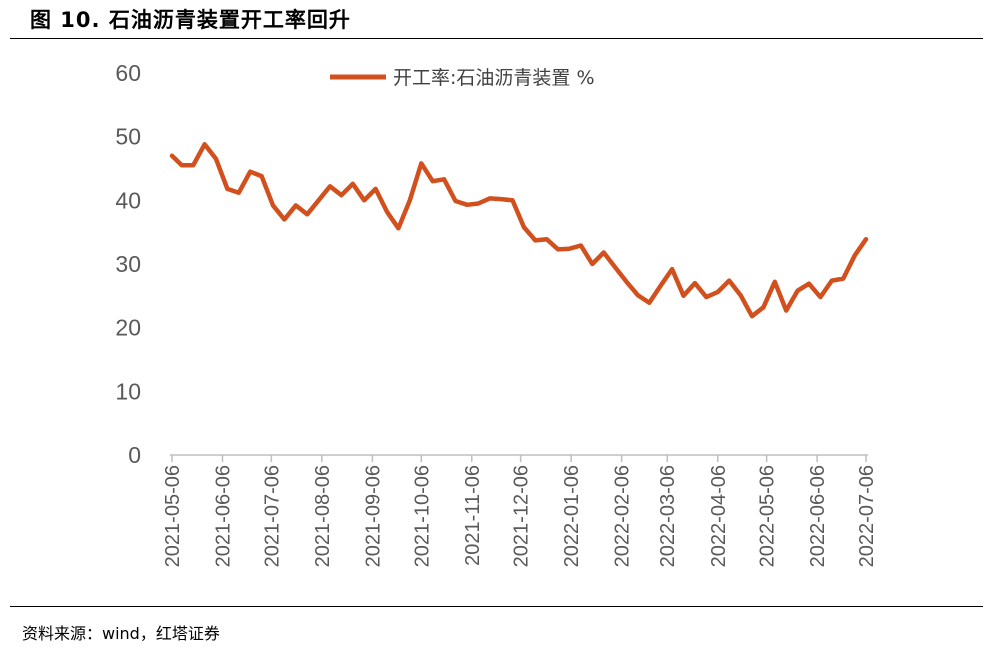  Describe the element at coordinates (494, 78) in the screenshot. I see `legend-label: 开工率:石油沥青装置 %` at that location.